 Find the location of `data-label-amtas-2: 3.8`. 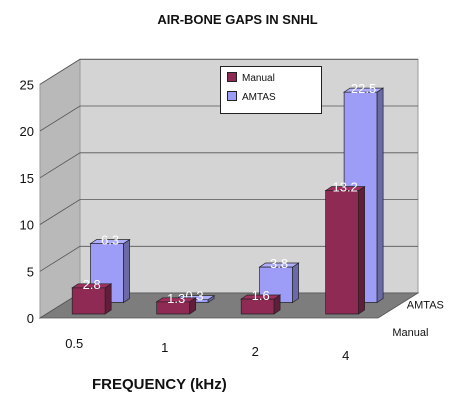

data-label-amtas-2: 3.8 is located at coordinates (279, 263).